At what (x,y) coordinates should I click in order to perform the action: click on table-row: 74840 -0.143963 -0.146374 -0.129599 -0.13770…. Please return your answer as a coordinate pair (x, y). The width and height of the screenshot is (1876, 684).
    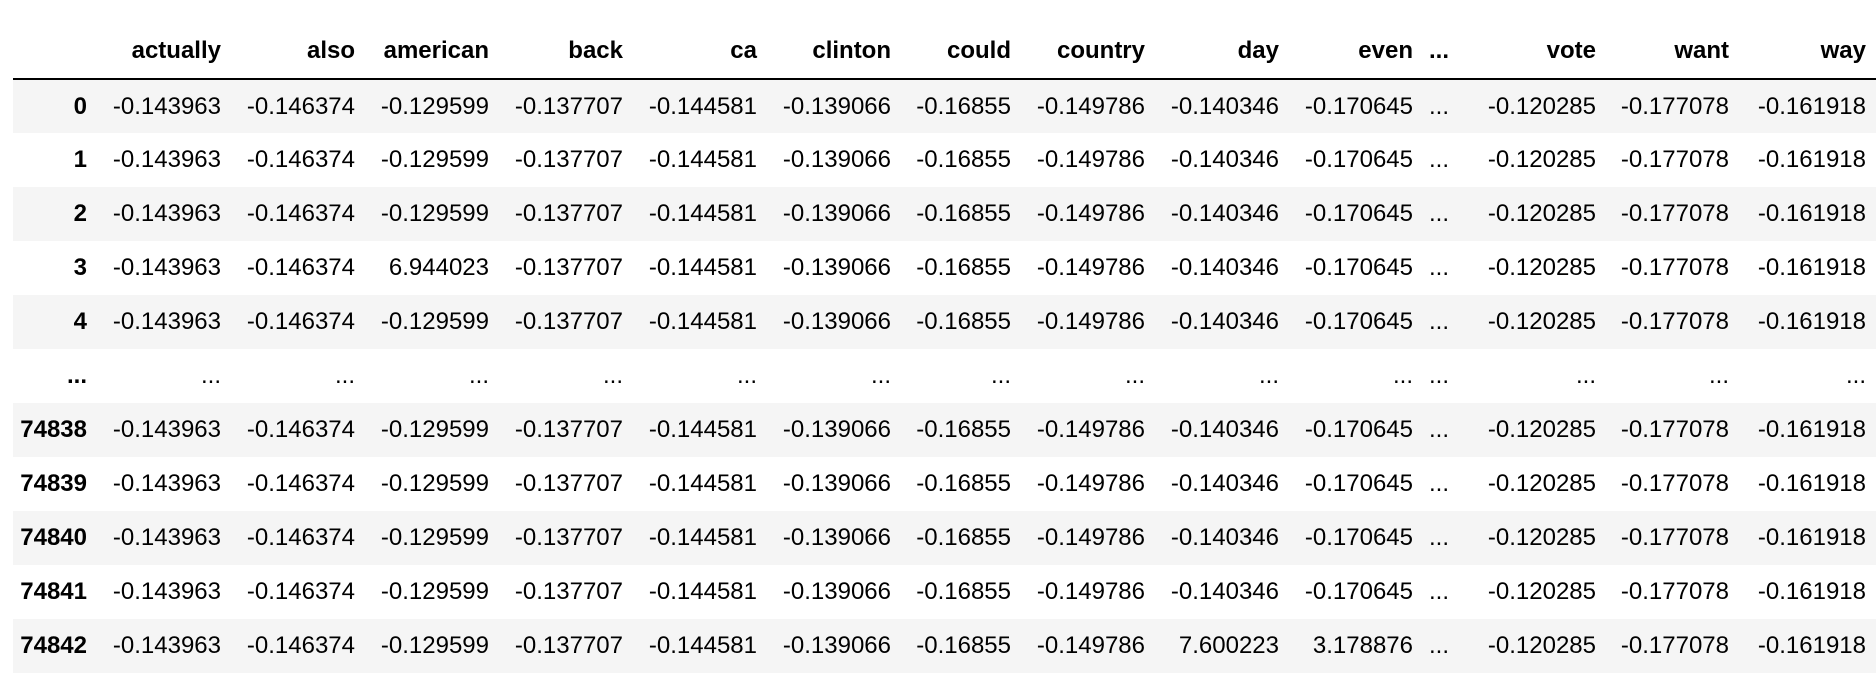
    Looking at the image, I should click on (944, 538).